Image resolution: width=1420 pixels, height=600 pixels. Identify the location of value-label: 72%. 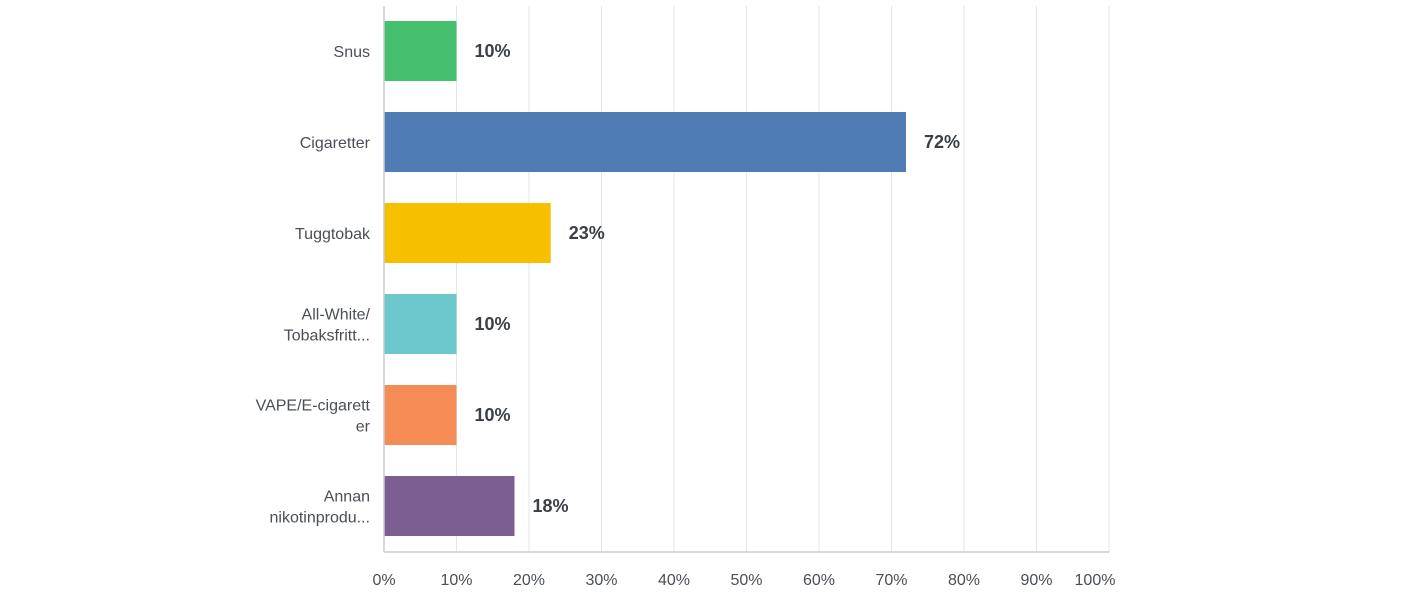
(942, 142).